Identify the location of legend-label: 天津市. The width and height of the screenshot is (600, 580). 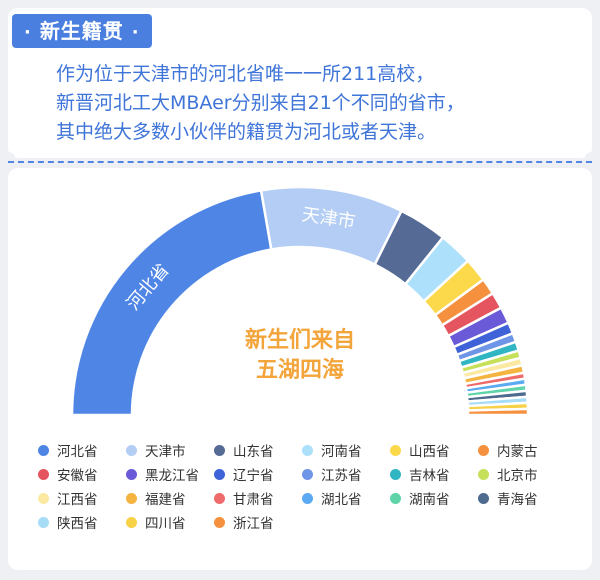
(165, 452).